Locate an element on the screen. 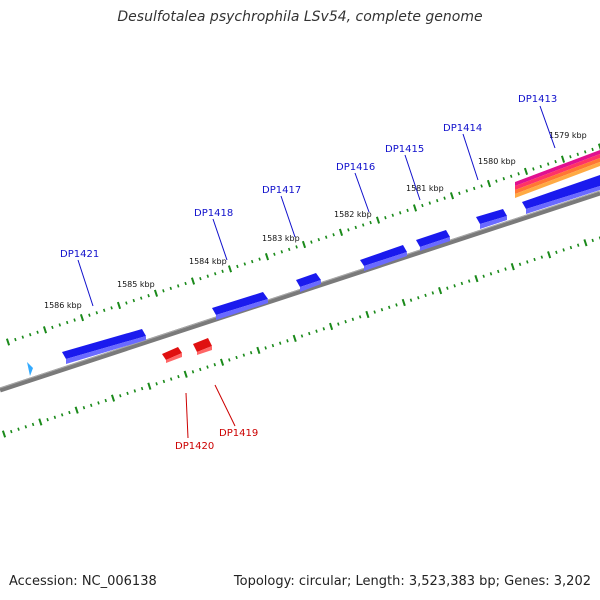  forward-gene-dp1417 is located at coordinates (308, 282).